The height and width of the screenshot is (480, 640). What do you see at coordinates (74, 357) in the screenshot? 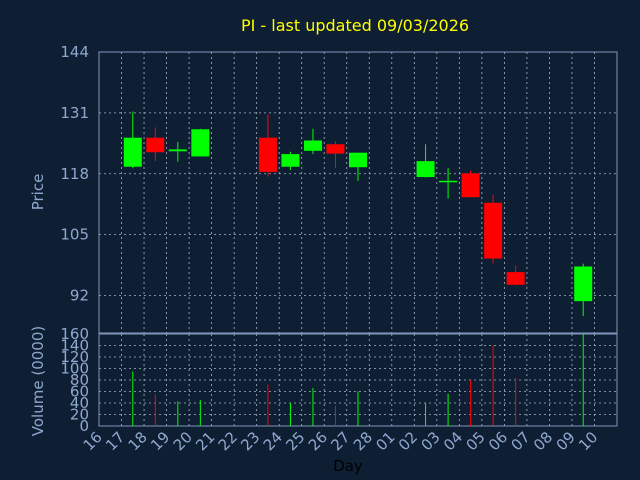
I see `volume-tick-label: 120` at bounding box center [74, 357].